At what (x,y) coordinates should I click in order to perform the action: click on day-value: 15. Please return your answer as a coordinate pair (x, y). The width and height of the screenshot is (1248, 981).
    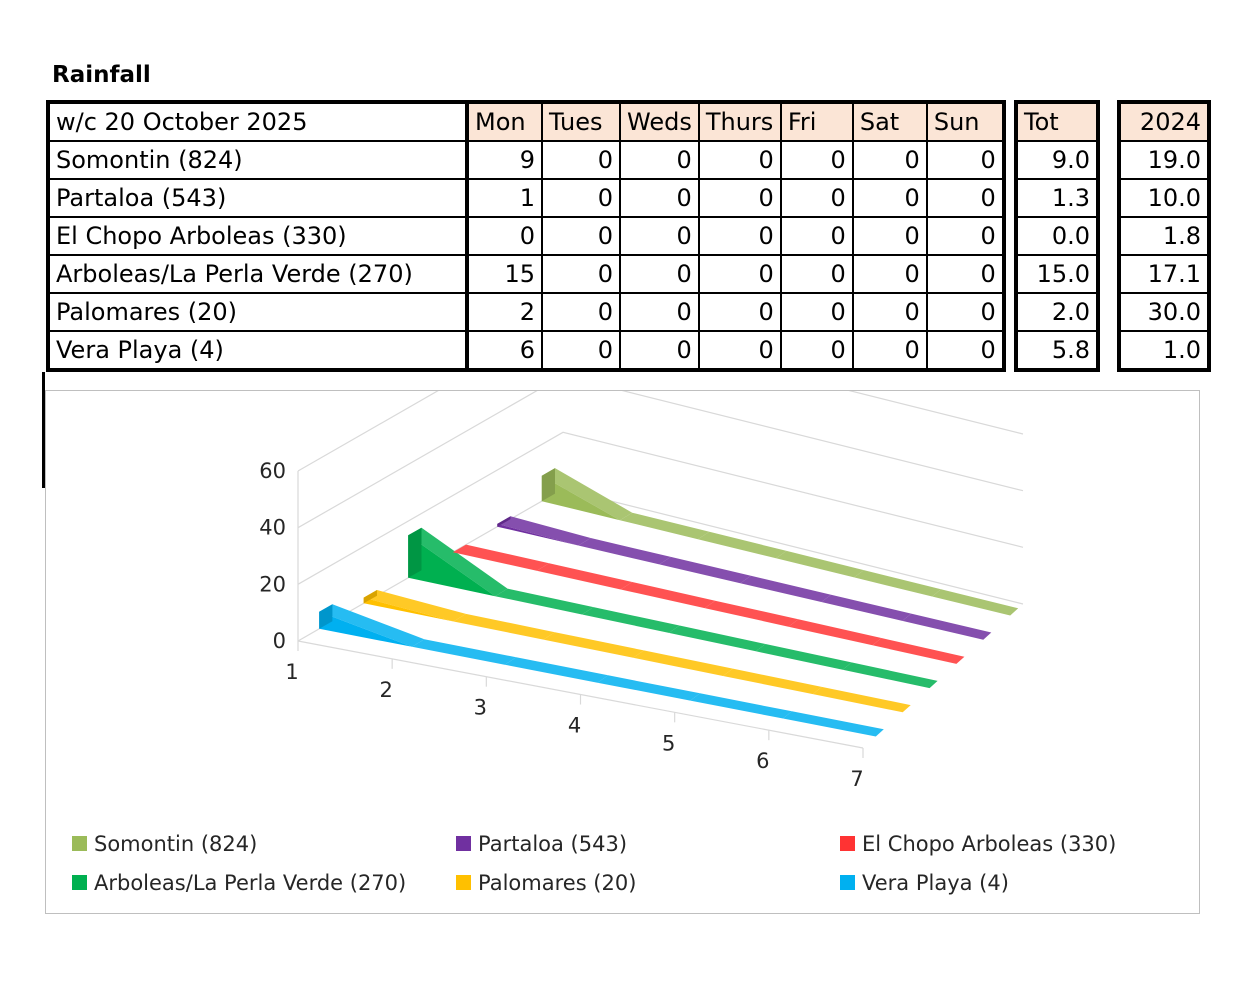
    Looking at the image, I should click on (504, 274).